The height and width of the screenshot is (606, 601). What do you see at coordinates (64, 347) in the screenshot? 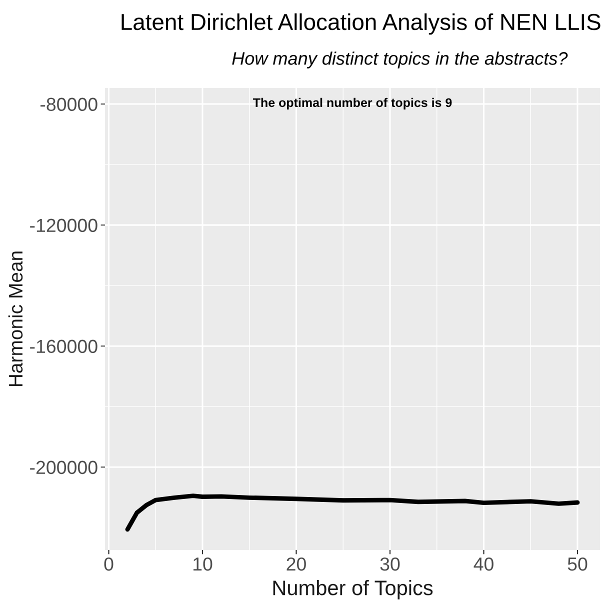
I see `y-tick-label: -160000` at bounding box center [64, 347].